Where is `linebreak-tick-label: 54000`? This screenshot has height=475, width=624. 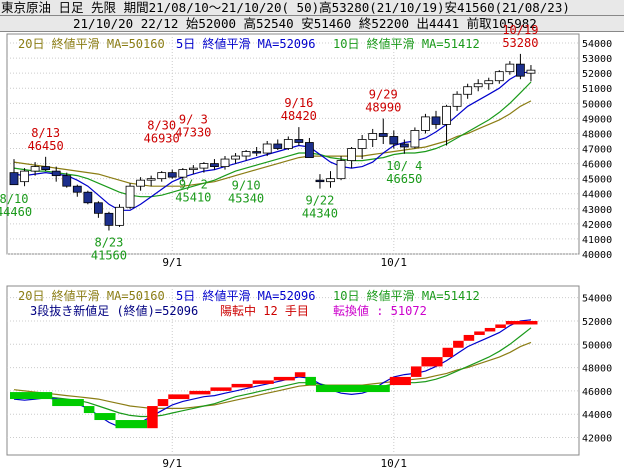
linebreak-tick-label: 54000 is located at coordinates (597, 299).